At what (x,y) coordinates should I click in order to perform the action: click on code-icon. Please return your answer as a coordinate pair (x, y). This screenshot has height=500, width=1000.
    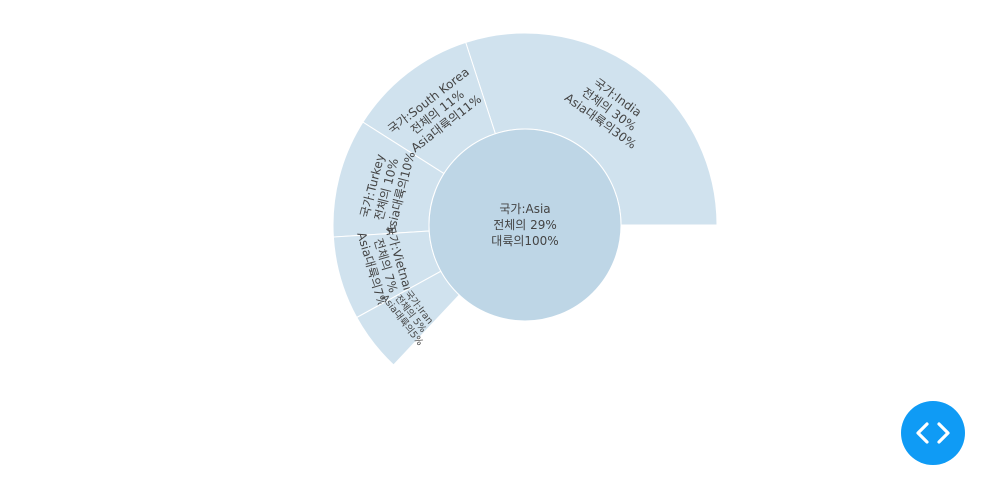
    Looking at the image, I should click on (933, 433).